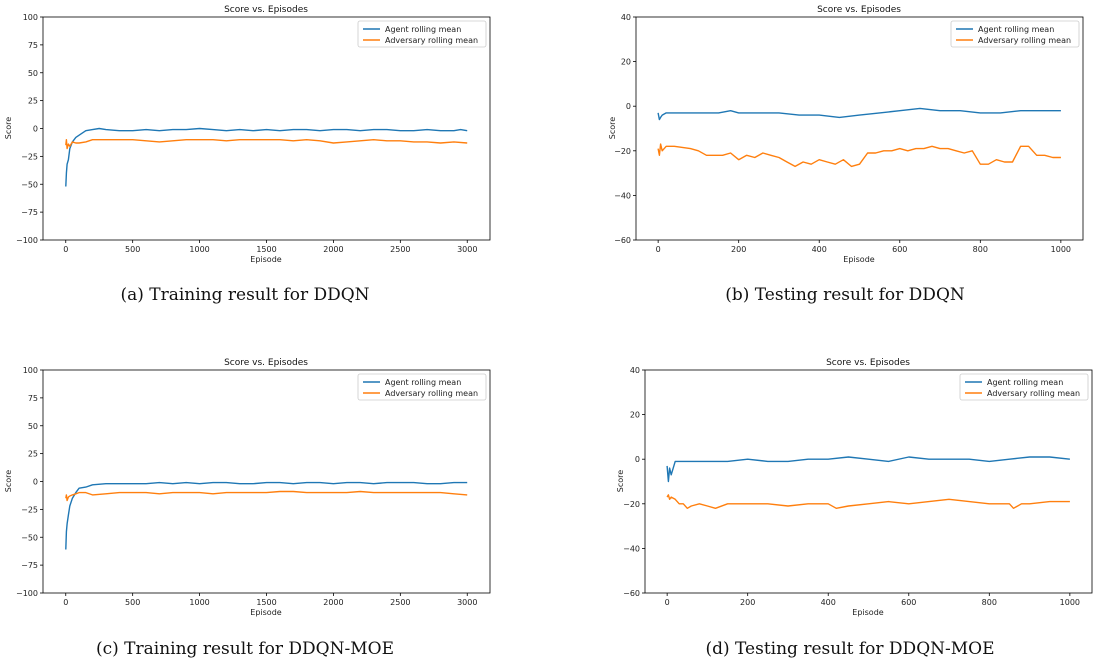  What do you see at coordinates (245, 649) in the screenshot?
I see `caption: (c) Training result for DDQN-MOE` at bounding box center [245, 649].